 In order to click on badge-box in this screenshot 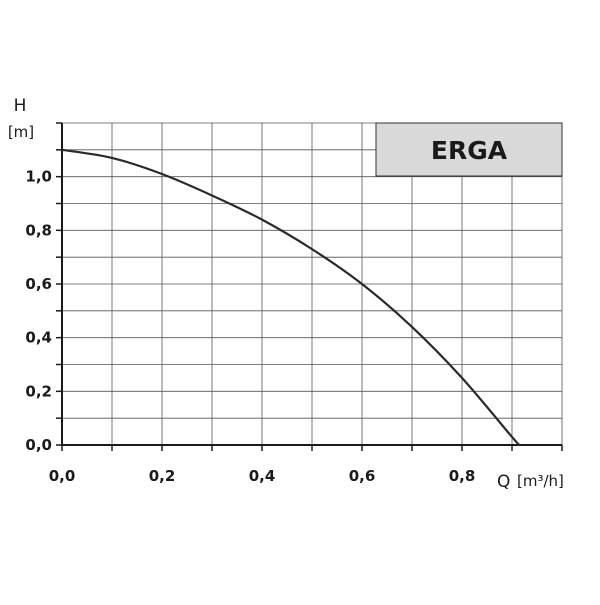, I will do `click(469, 149)`.